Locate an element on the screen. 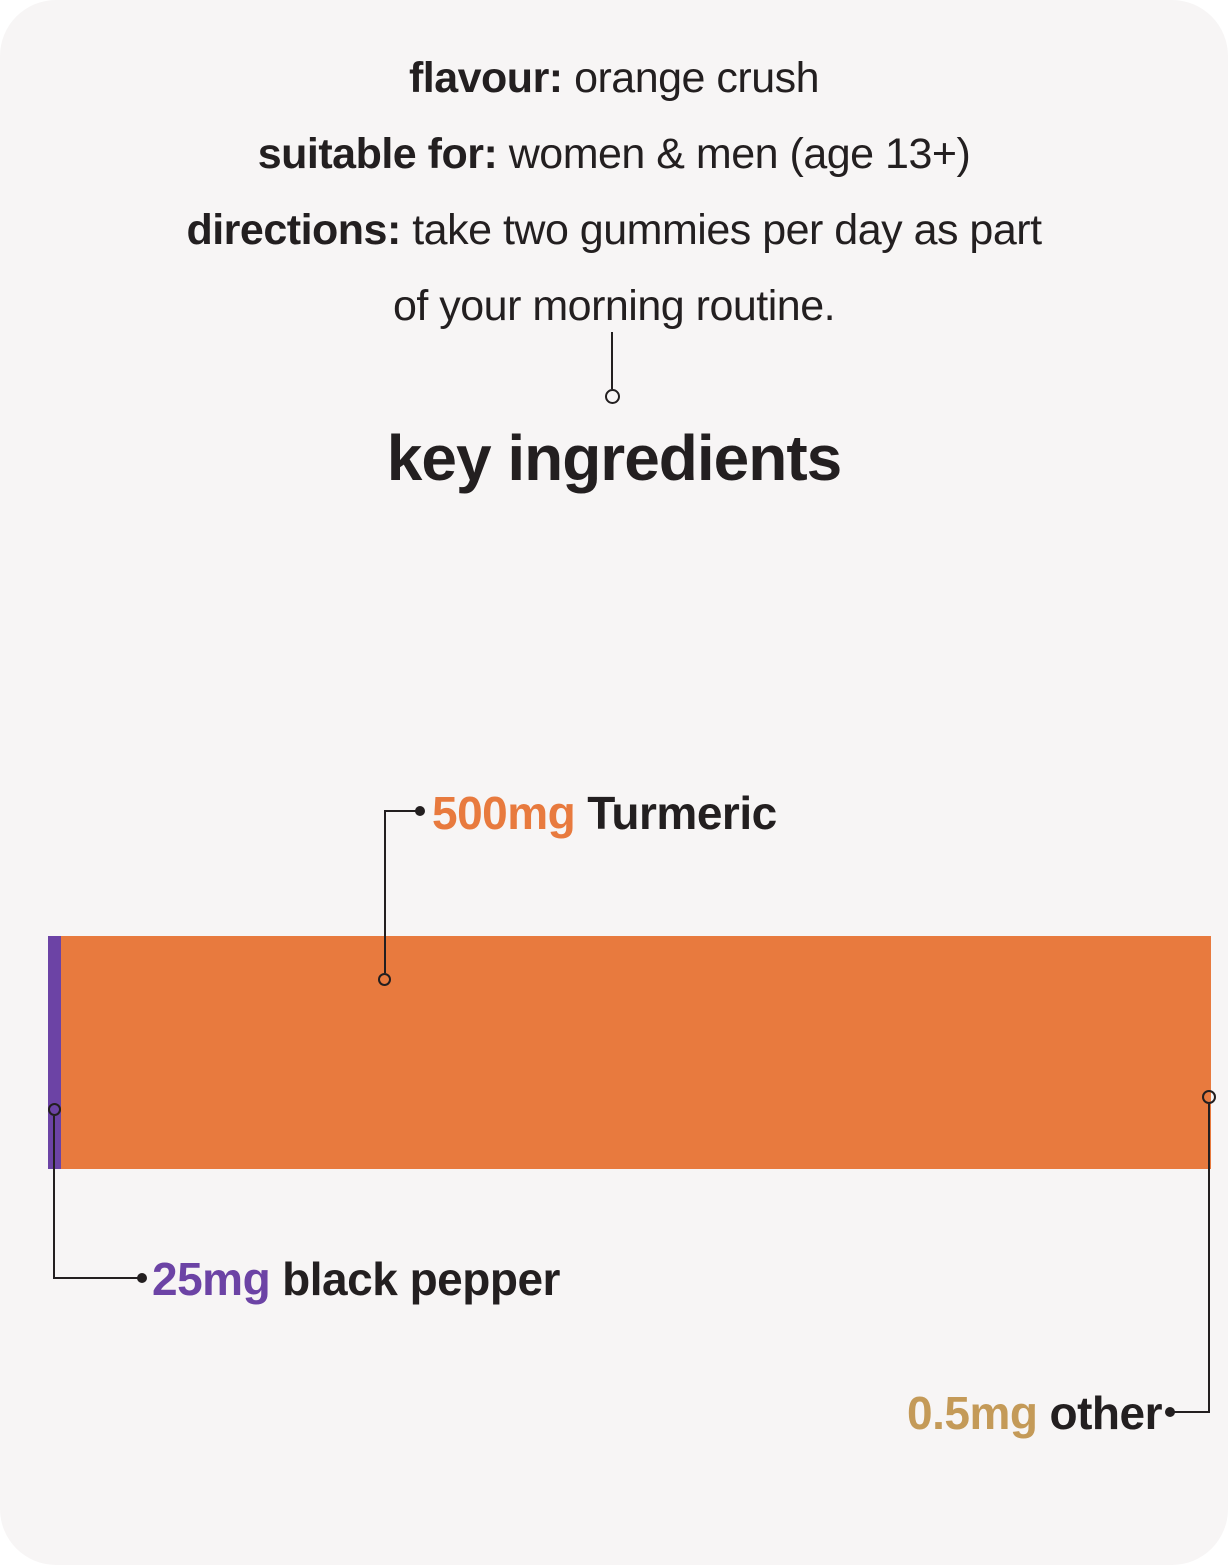 The height and width of the screenshot is (1565, 1228). other-amount: 0.5mg is located at coordinates (972, 1413).